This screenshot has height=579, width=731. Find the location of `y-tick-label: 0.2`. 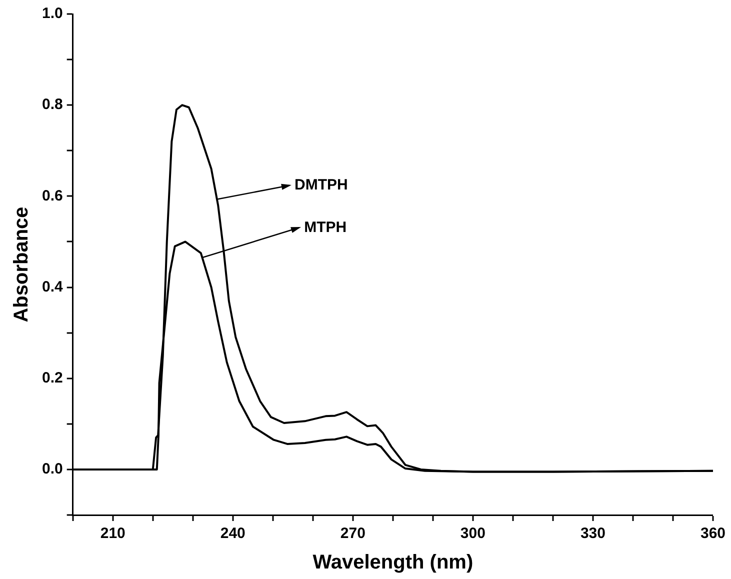

y-tick-label: 0.2 is located at coordinates (52, 378).